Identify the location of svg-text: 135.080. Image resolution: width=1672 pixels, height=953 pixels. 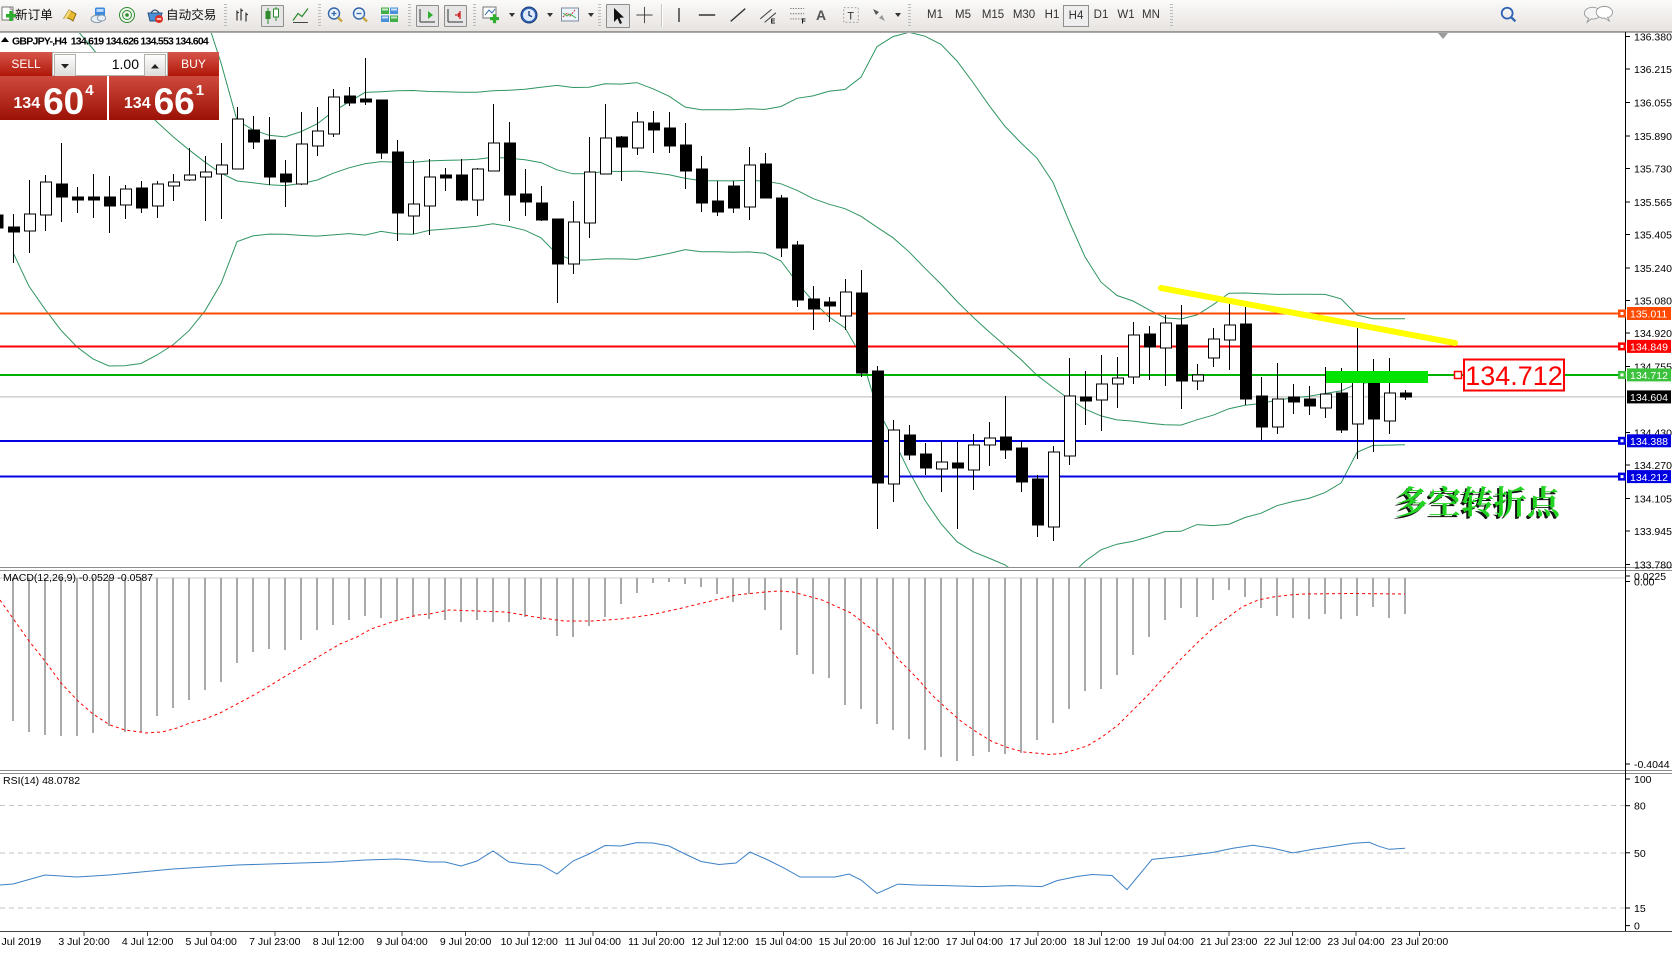
(1653, 301).